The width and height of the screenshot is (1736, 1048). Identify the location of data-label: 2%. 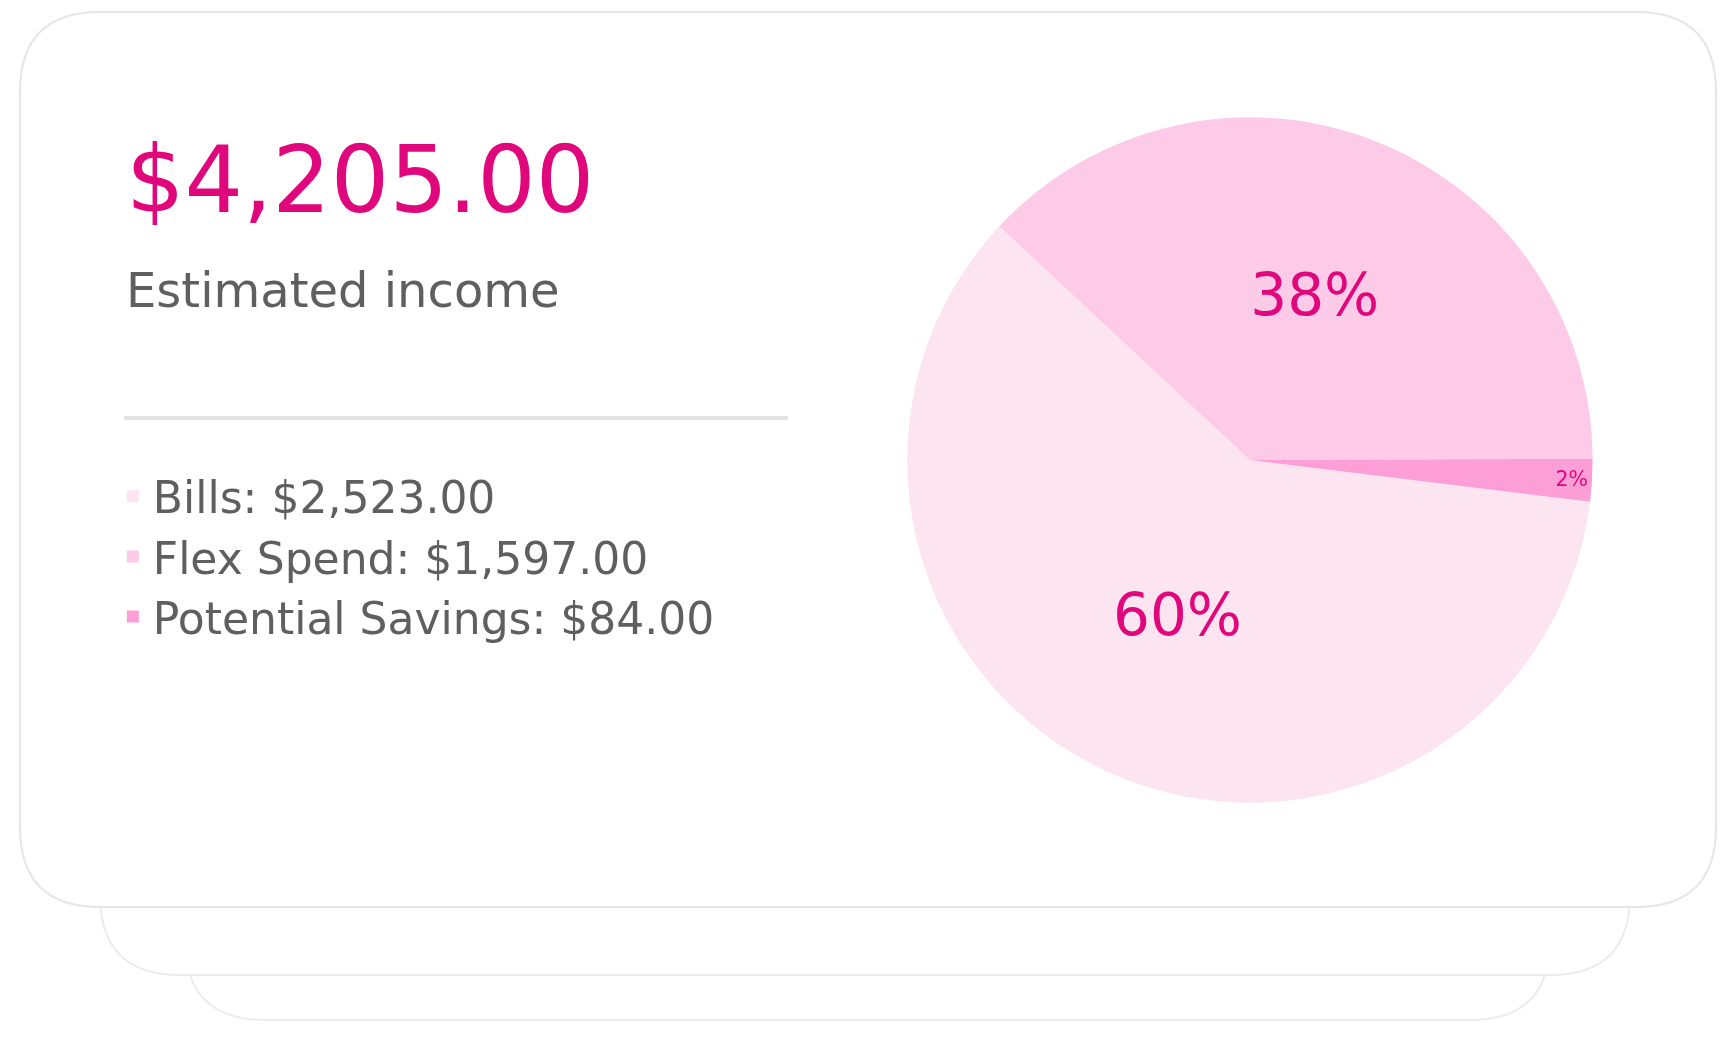
(1572, 479).